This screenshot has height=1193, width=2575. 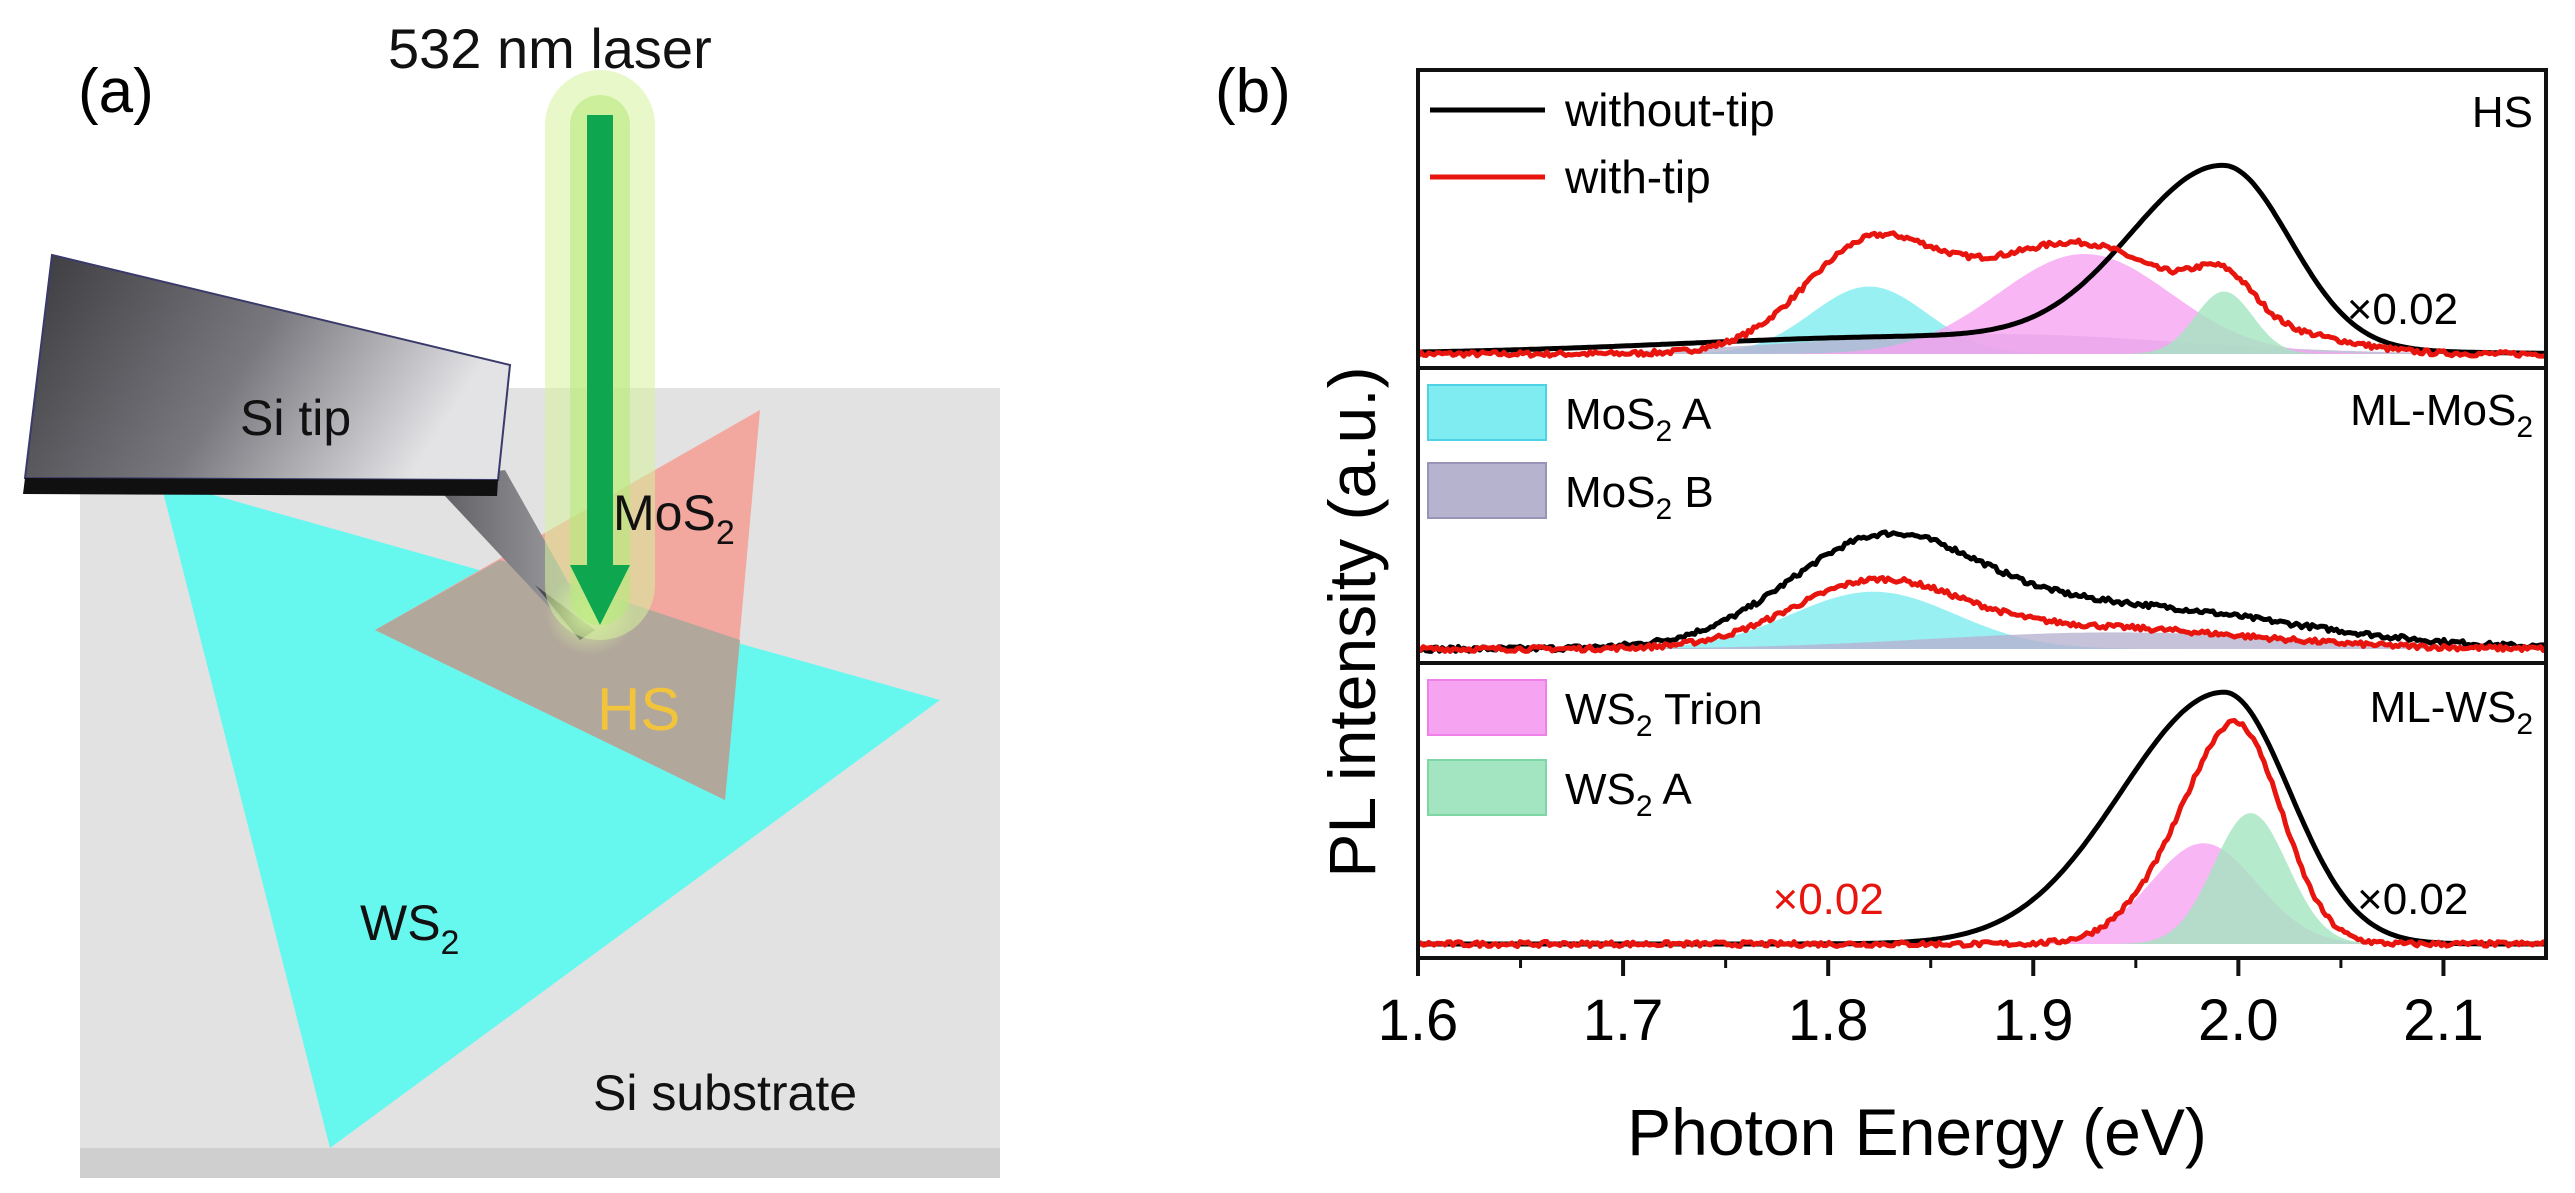 I want to click on scale-label-ml-ws2-0: ×0.02, so click(x=1828, y=899).